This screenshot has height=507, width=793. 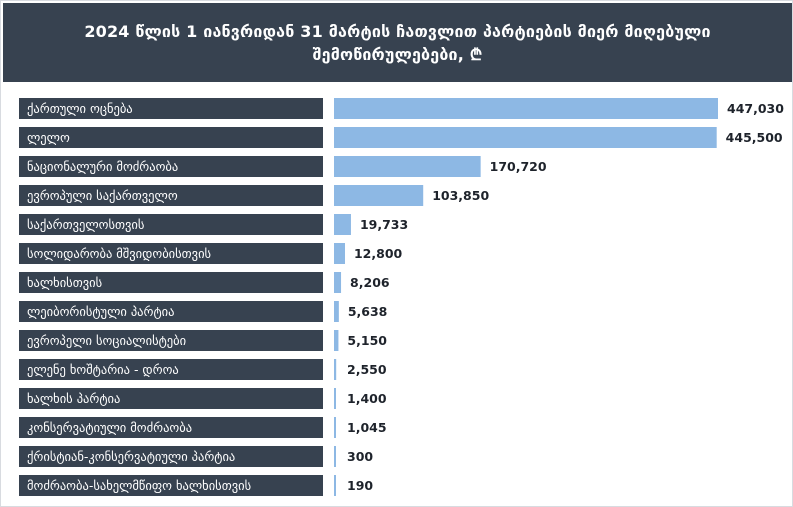 I want to click on value-label: 103,850, so click(x=460, y=195).